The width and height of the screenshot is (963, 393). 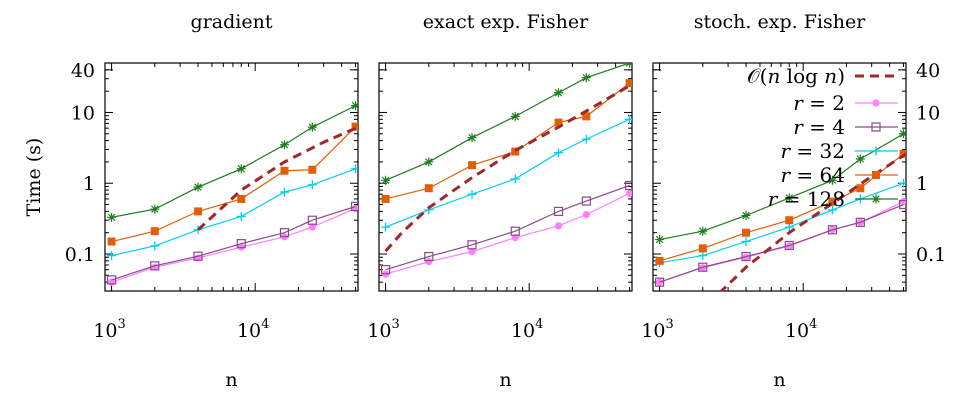 I want to click on legend-math-part: (, so click(x=764, y=76).